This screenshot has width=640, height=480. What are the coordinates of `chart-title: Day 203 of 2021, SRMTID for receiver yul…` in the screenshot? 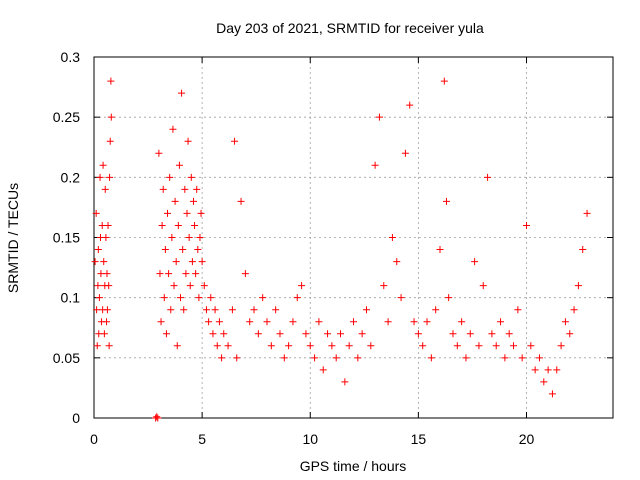 It's located at (350, 28).